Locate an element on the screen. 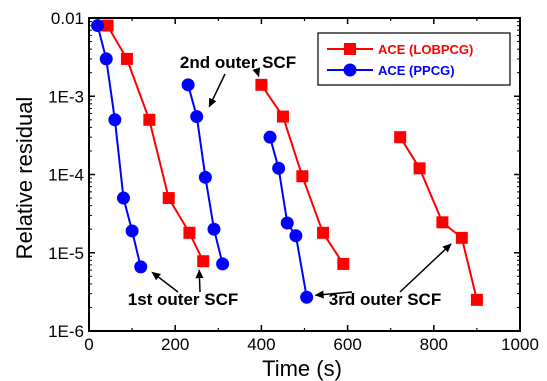 The width and height of the screenshot is (547, 381). annotation: 1st outer SCF is located at coordinates (183, 289).